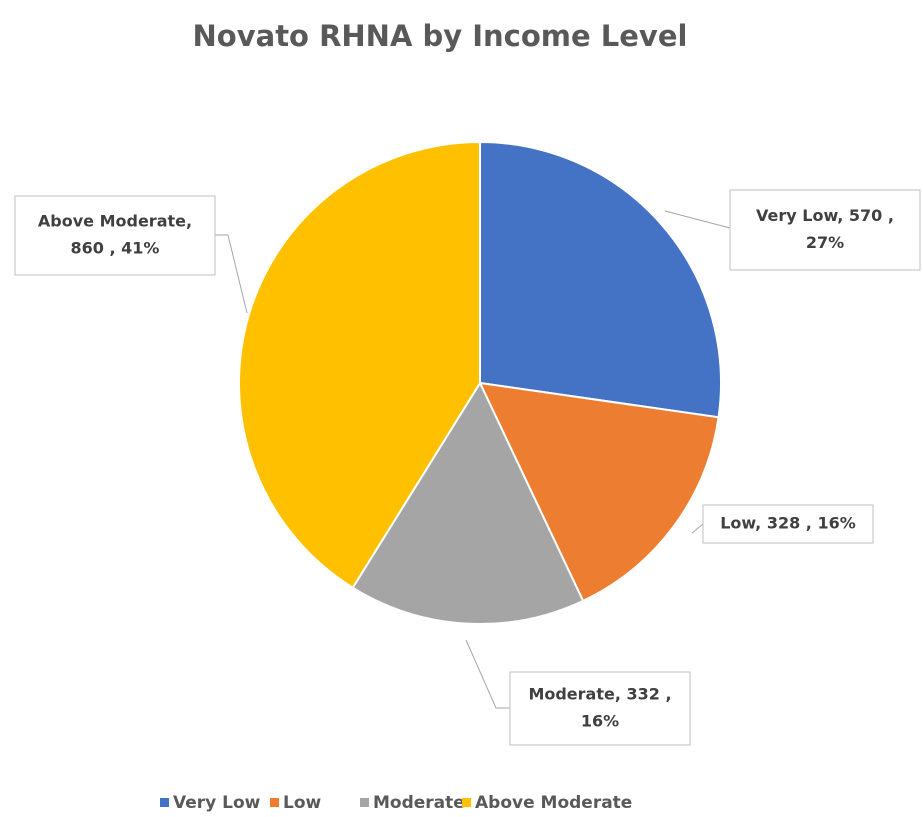 The width and height of the screenshot is (923, 817). I want to click on legend-label: Low, so click(302, 803).